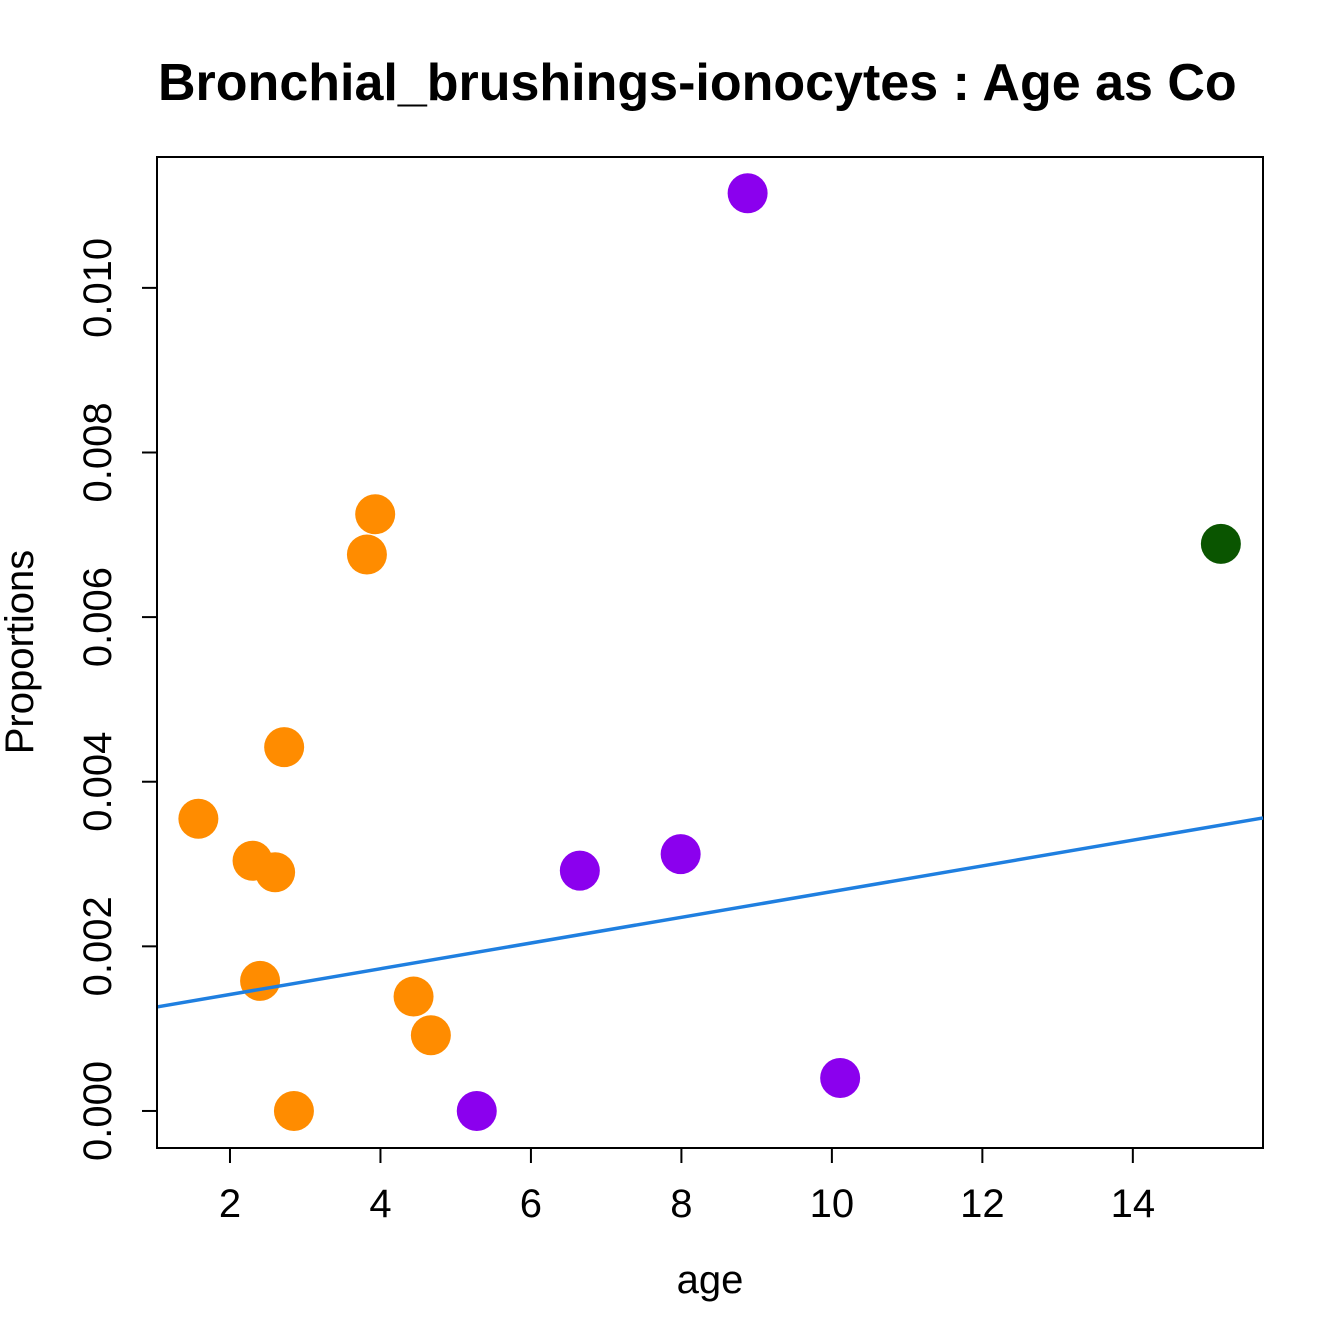 This screenshot has width=1344, height=1344. What do you see at coordinates (832, 1204) in the screenshot?
I see `x-tick-label: 10` at bounding box center [832, 1204].